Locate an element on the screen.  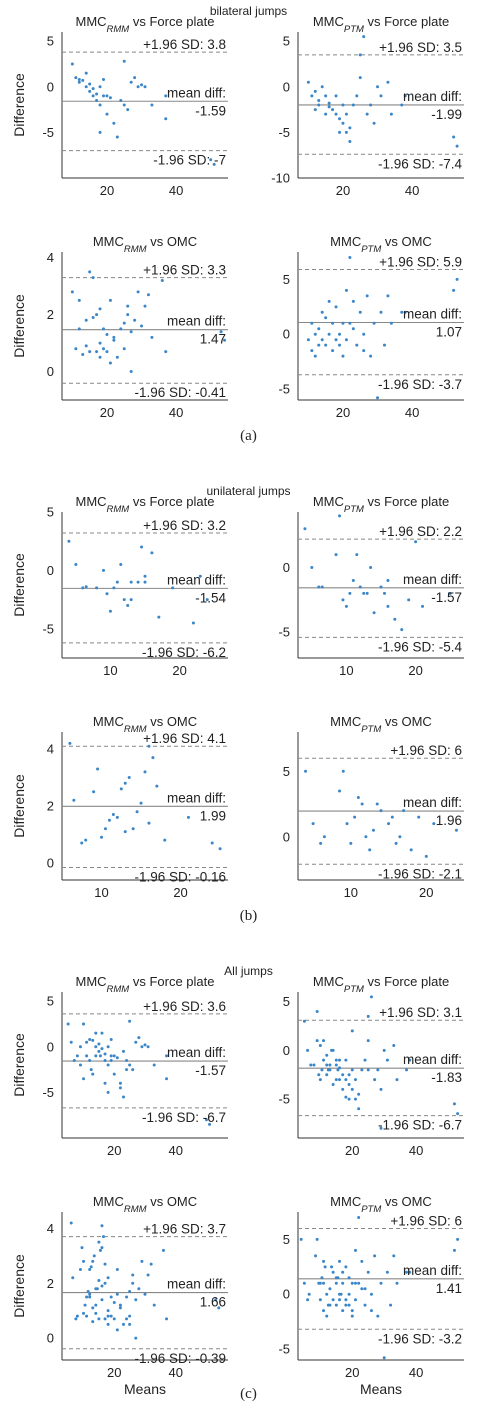
x-tick-label: 20 is located at coordinates (114, 1372).